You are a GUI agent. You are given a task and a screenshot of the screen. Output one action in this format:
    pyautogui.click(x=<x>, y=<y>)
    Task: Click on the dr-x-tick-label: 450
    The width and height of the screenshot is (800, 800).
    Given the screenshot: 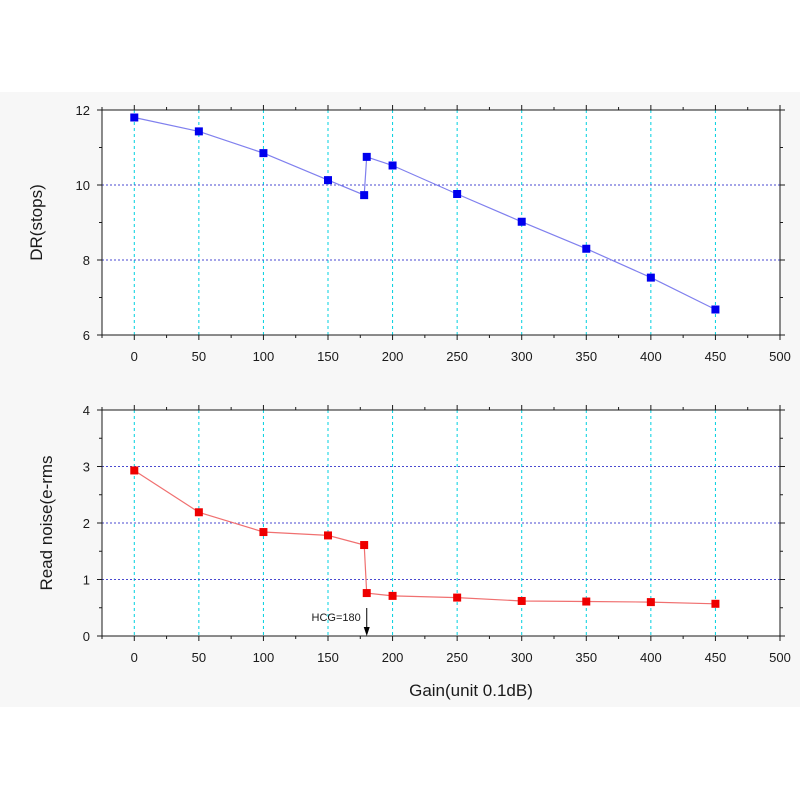 What is the action you would take?
    pyautogui.click(x=716, y=356)
    